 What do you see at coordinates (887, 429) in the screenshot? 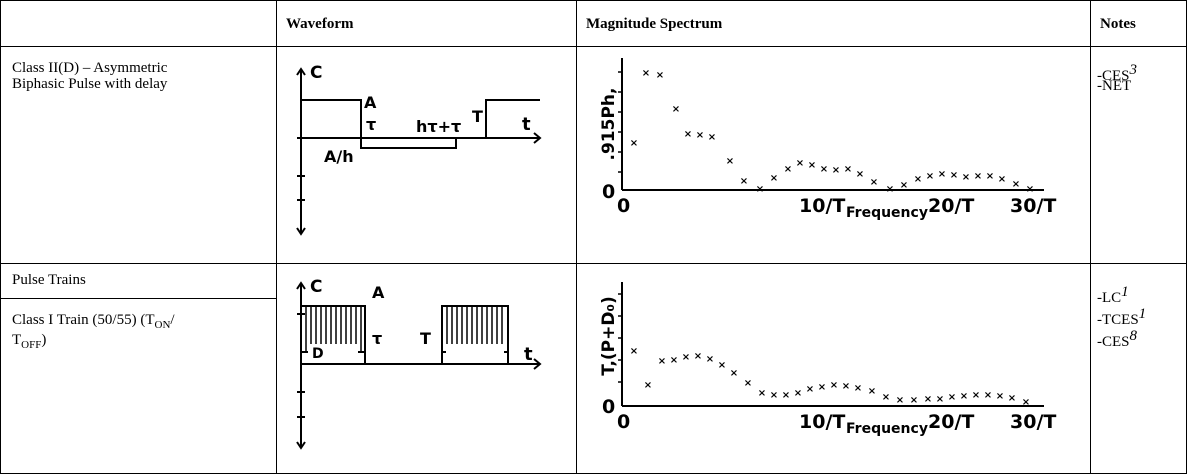
I see `row2-spectrum-x-title: Frequency` at bounding box center [887, 429].